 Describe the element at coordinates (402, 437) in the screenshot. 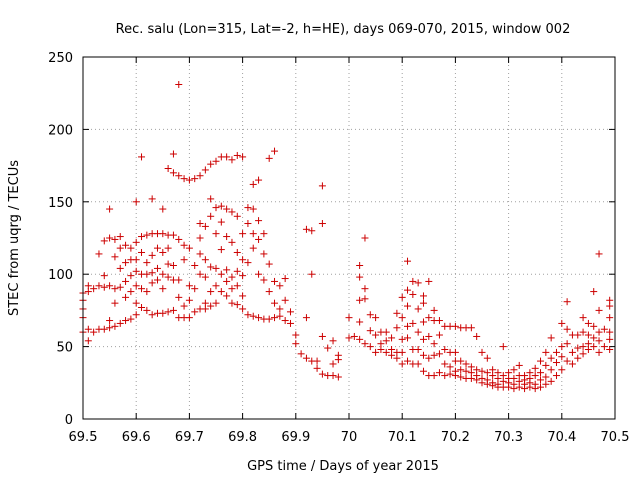

I see `x-tick-label: 70.1` at that location.